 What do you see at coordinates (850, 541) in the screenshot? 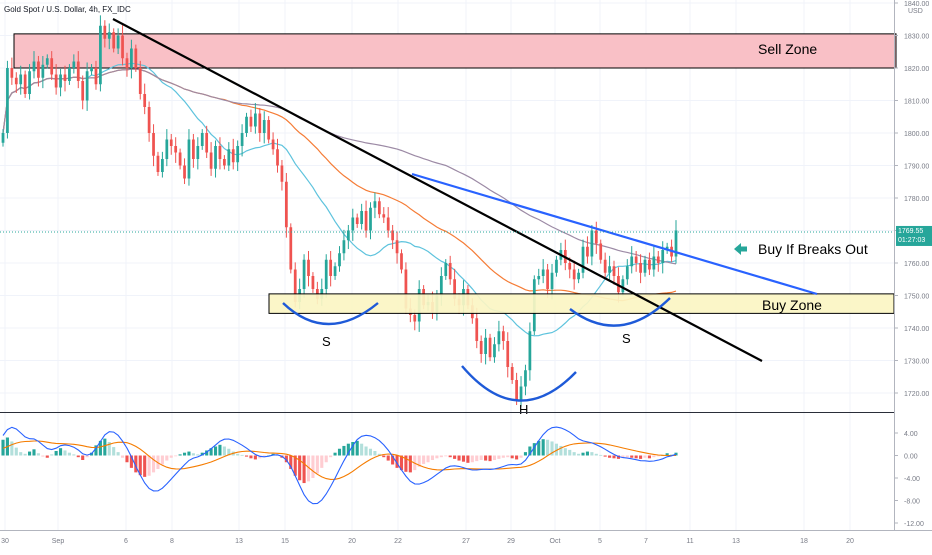
I see `time-tick-label: 20` at bounding box center [850, 541].